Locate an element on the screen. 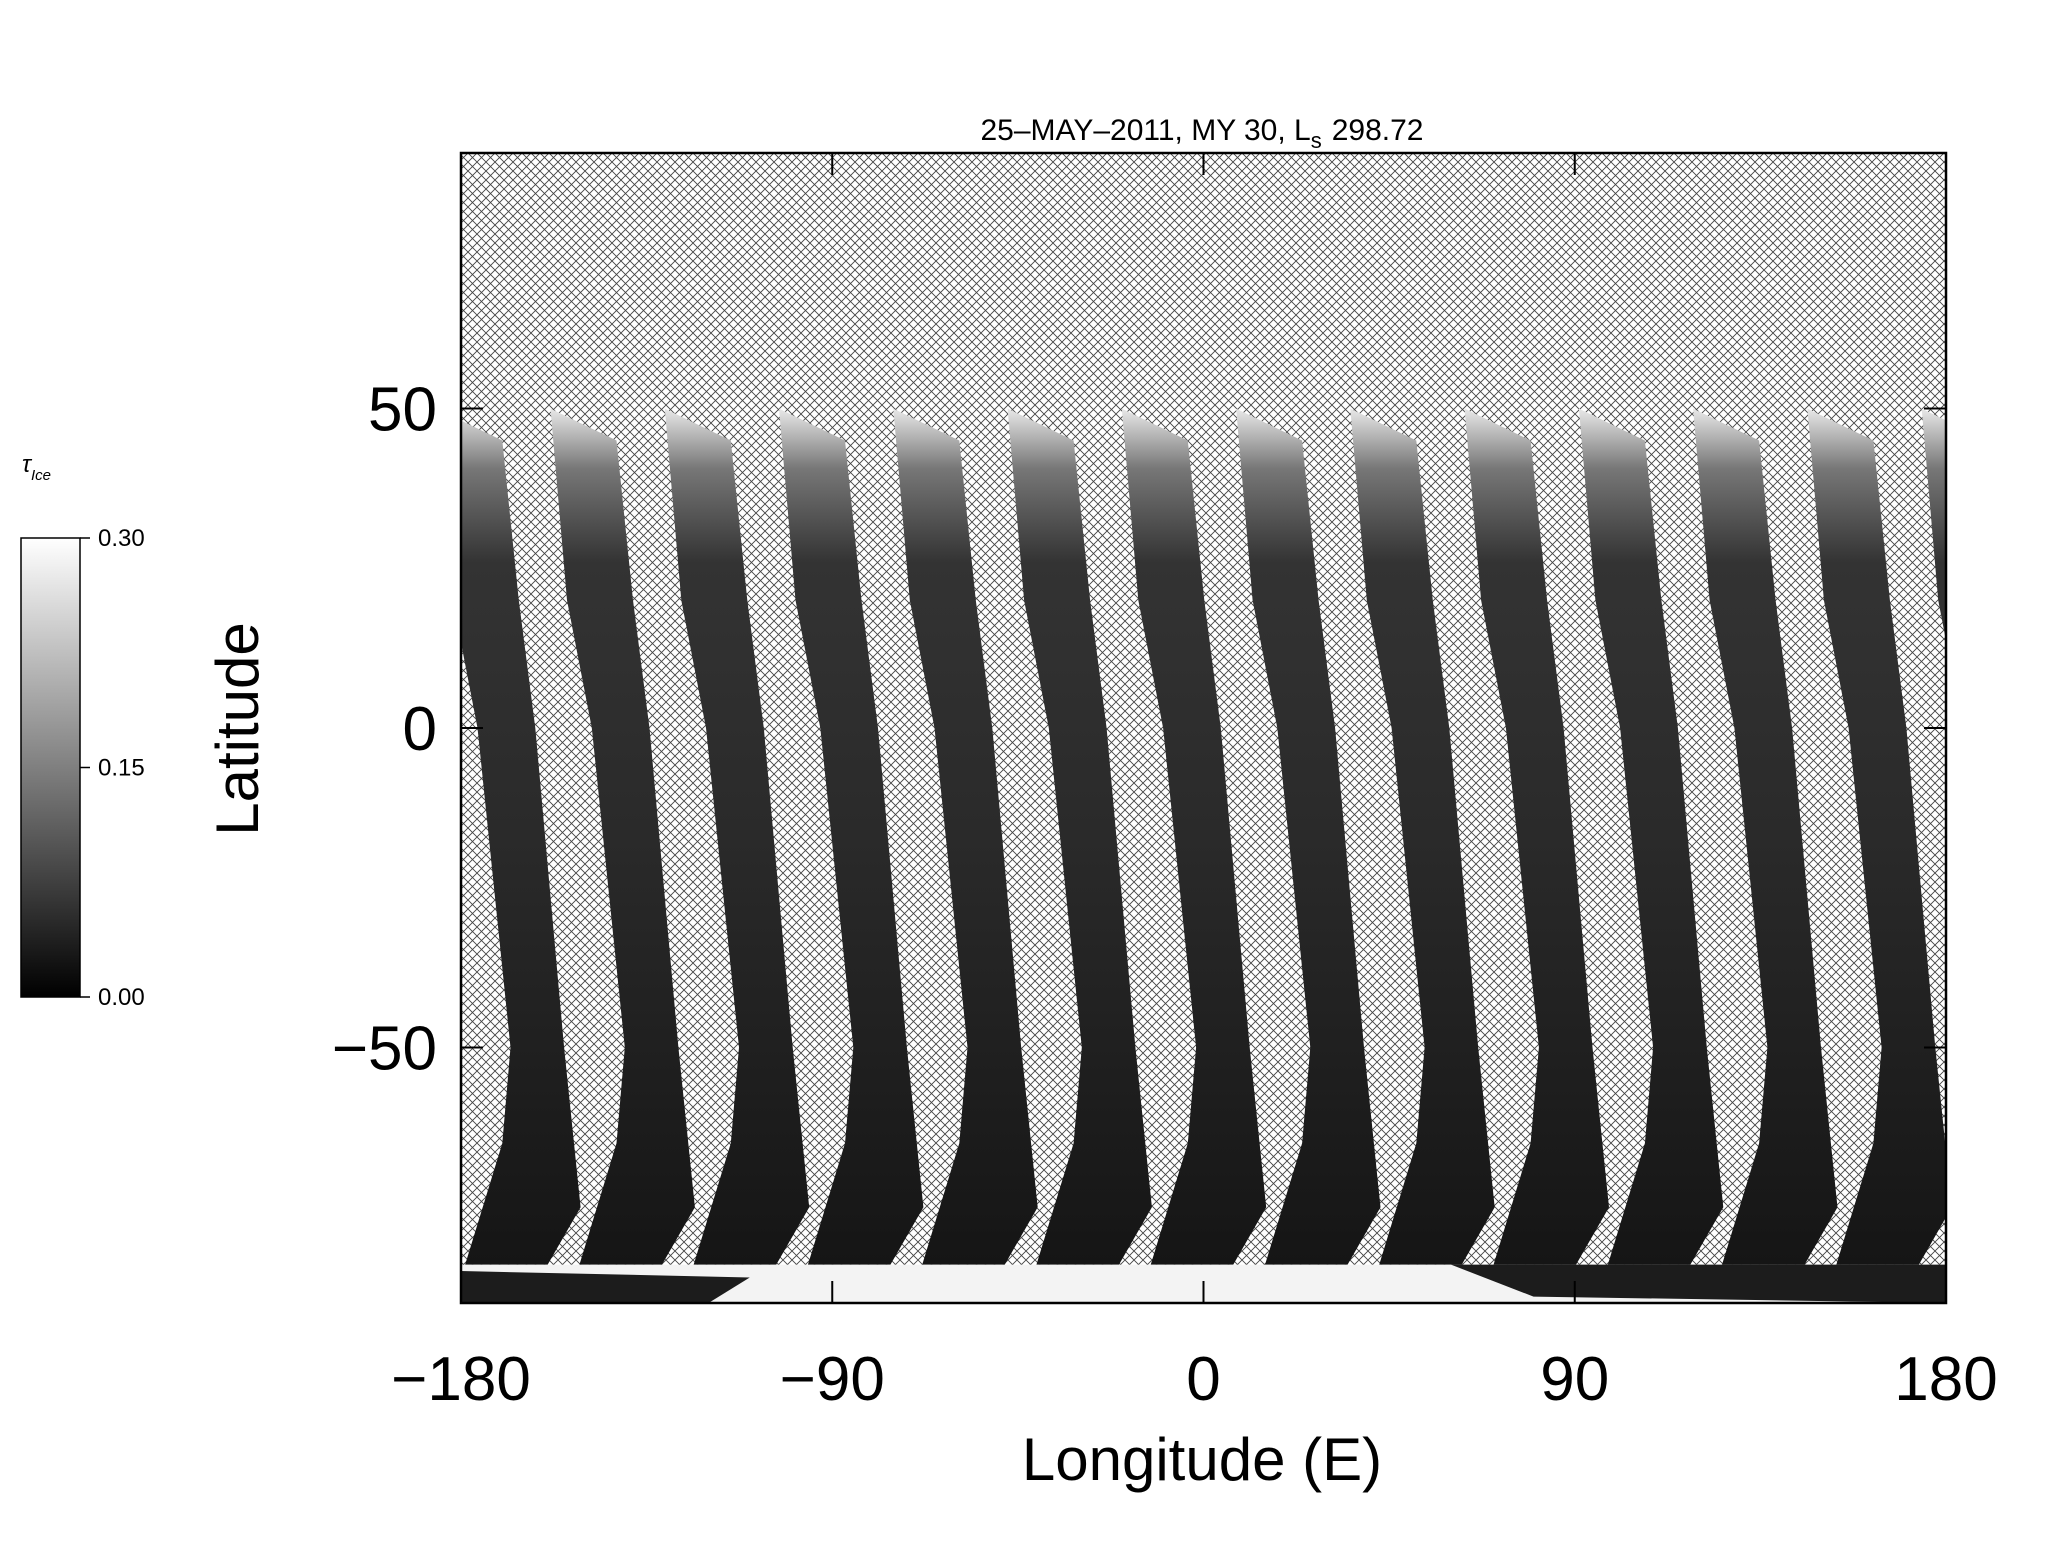 The width and height of the screenshot is (2048, 1541). colorbar-subscript: Ice is located at coordinates (41, 475).